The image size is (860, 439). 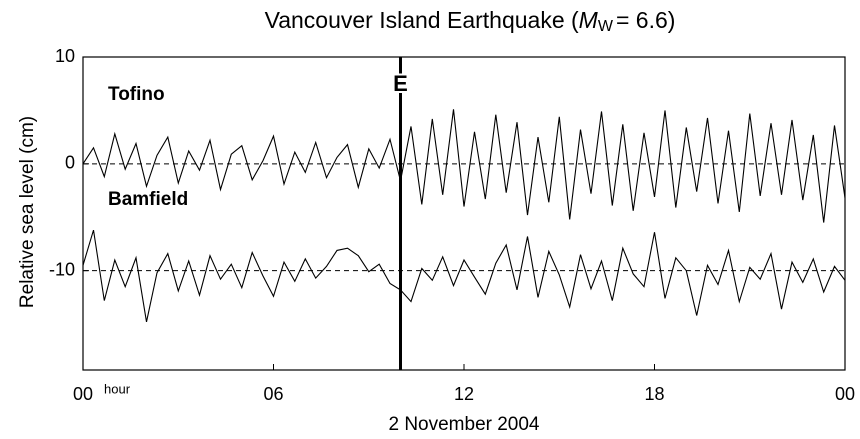 What do you see at coordinates (400, 83) in the screenshot?
I see `event-label: E` at bounding box center [400, 83].